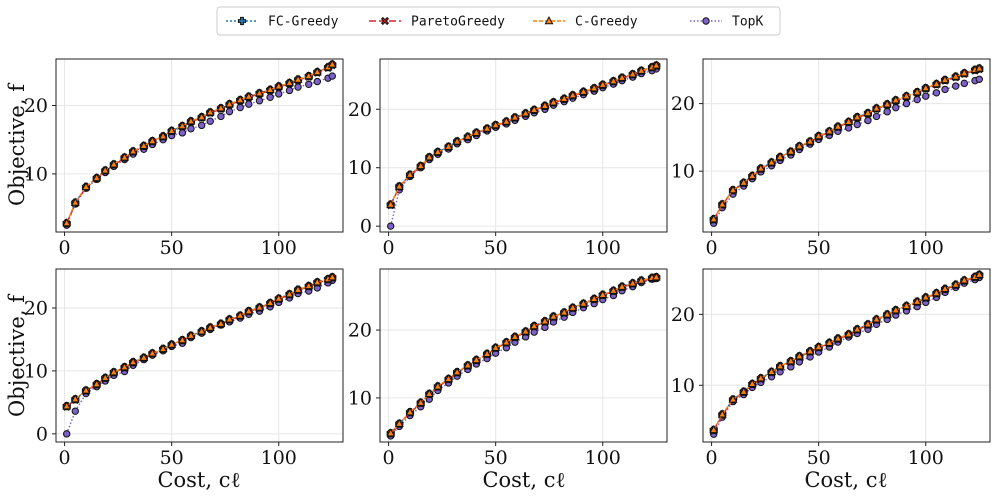 The width and height of the screenshot is (997, 497). I want to click on legend: FC-Greedy ParetoGreedy C-Greedy TopK, so click(498, 21).